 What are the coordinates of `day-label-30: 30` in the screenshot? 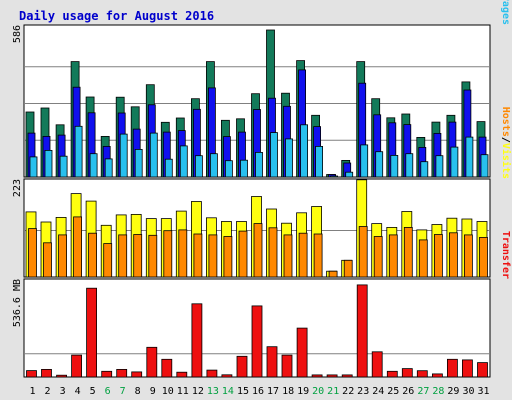 It's located at (468, 391).